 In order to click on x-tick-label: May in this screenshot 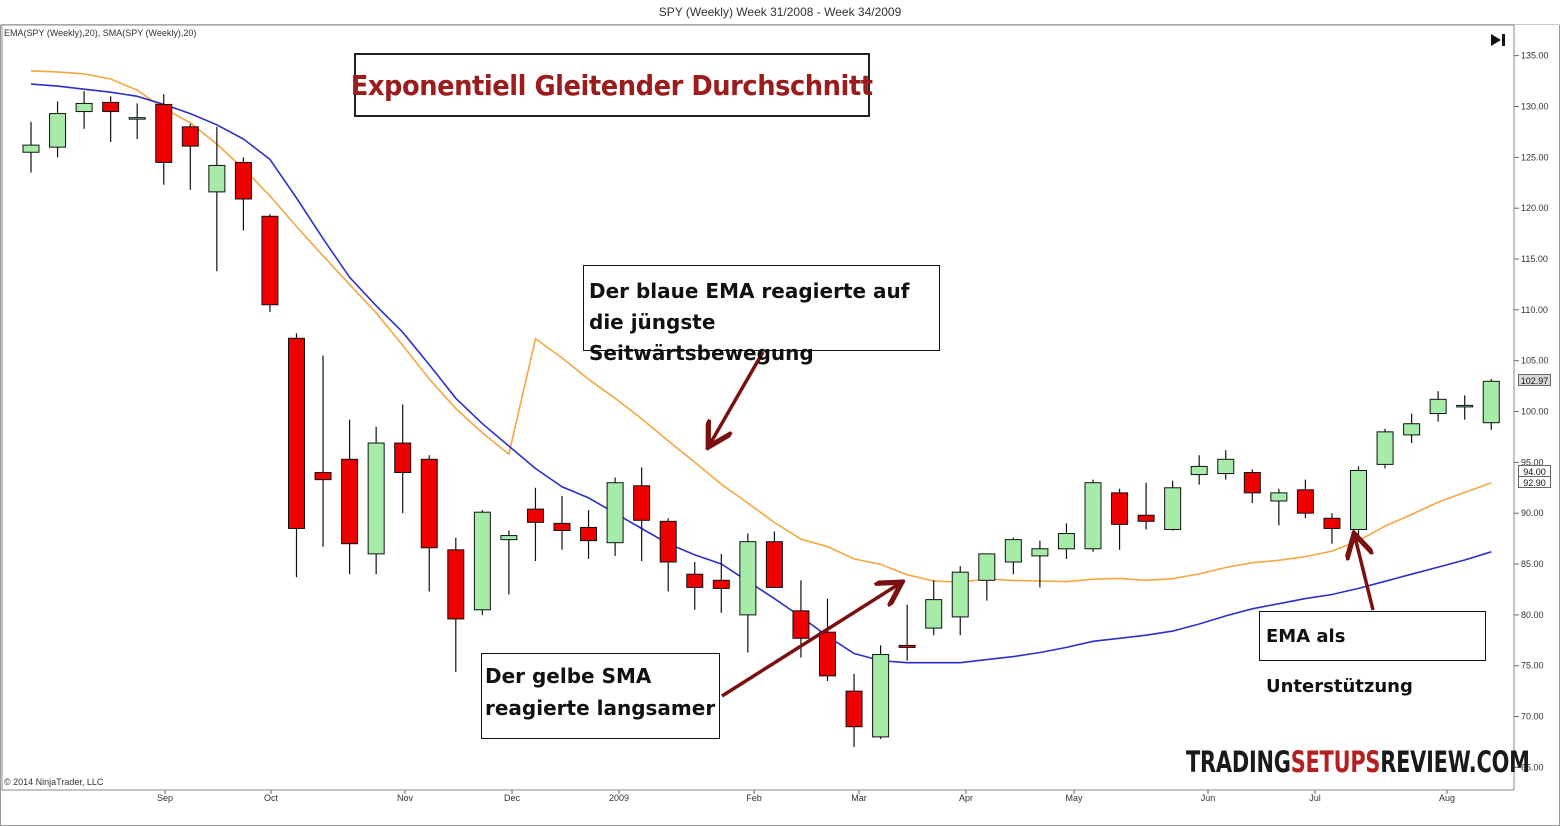, I will do `click(1074, 798)`.